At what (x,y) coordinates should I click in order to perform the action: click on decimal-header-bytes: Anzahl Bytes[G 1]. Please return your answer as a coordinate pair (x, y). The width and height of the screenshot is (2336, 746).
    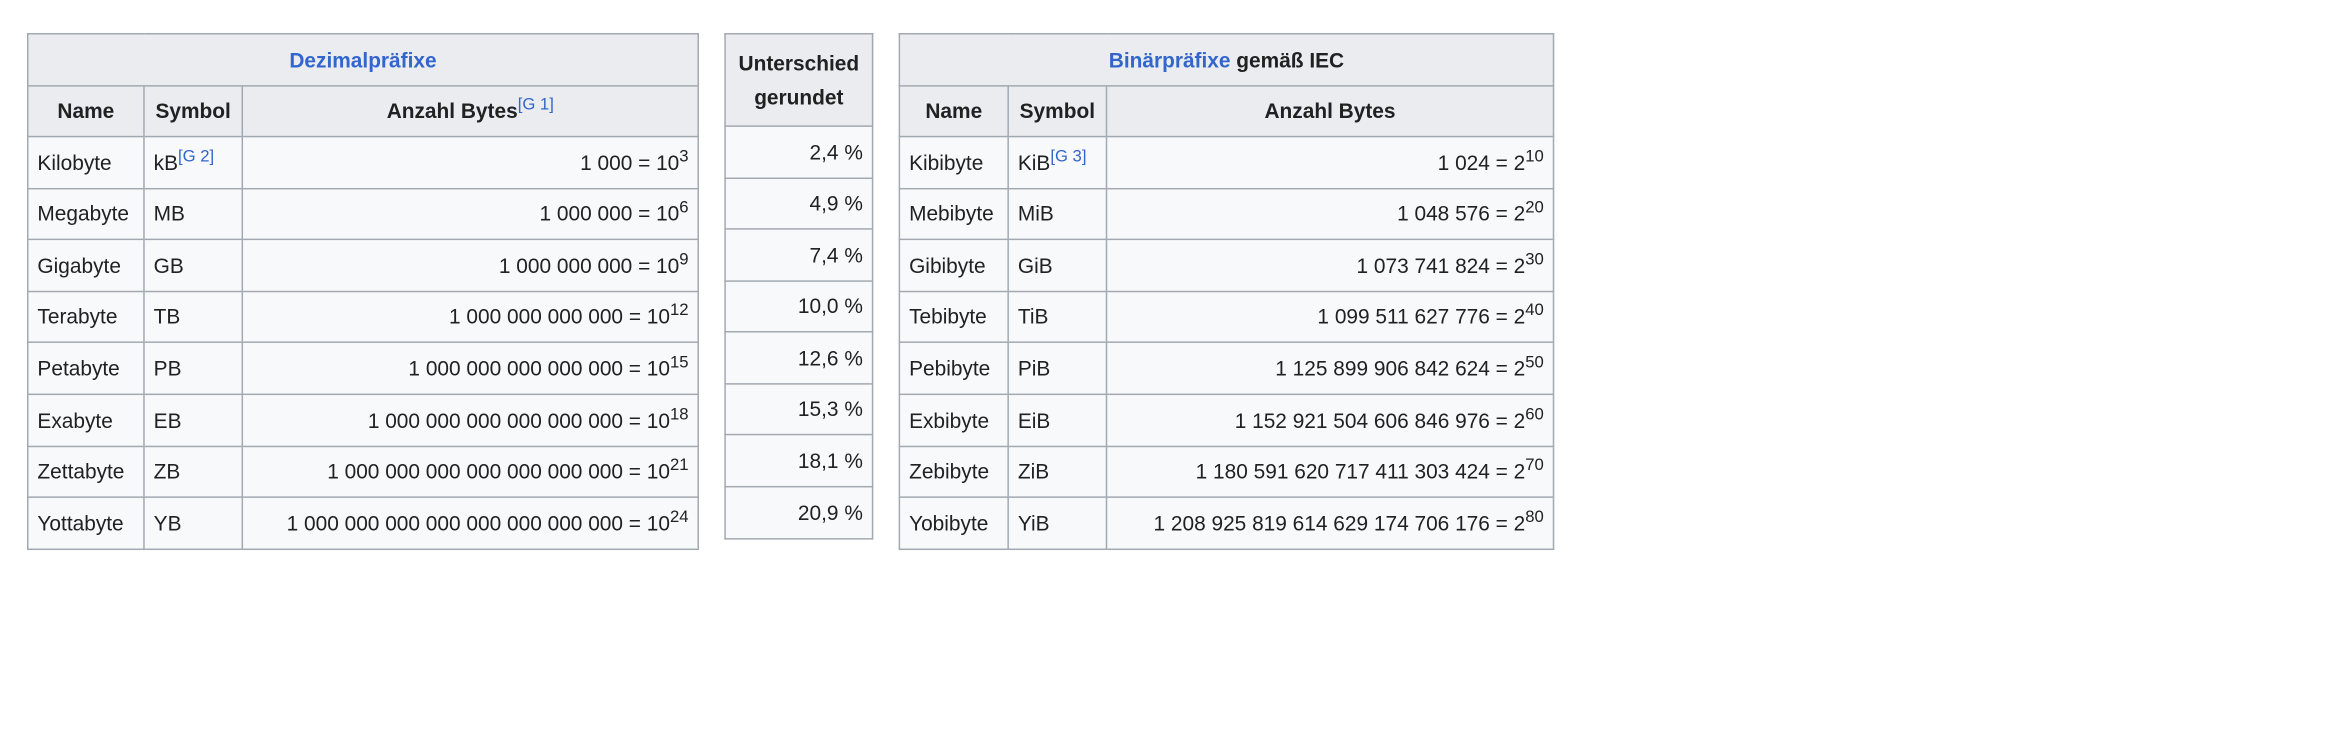
    Looking at the image, I should click on (470, 111).